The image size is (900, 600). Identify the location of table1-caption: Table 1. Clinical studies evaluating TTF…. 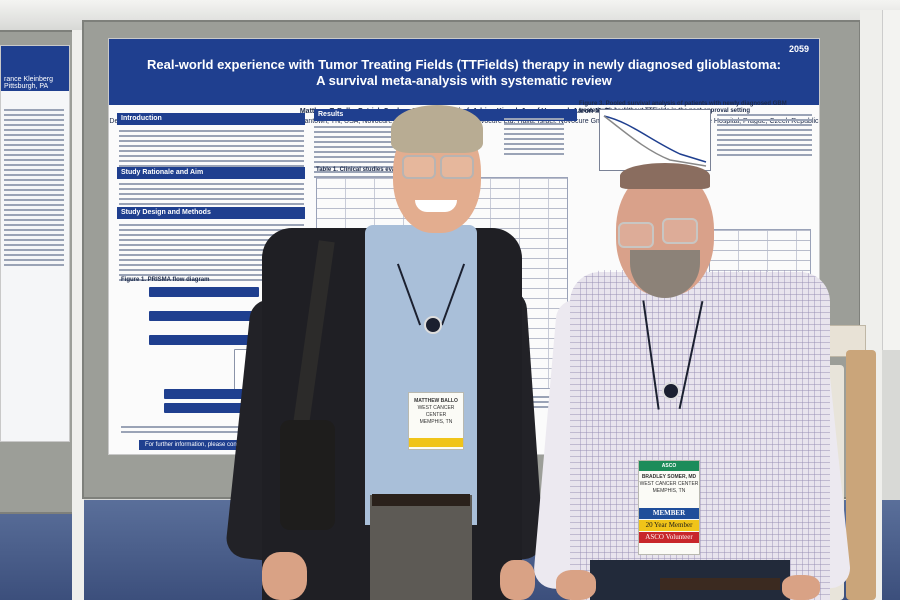
(379, 170).